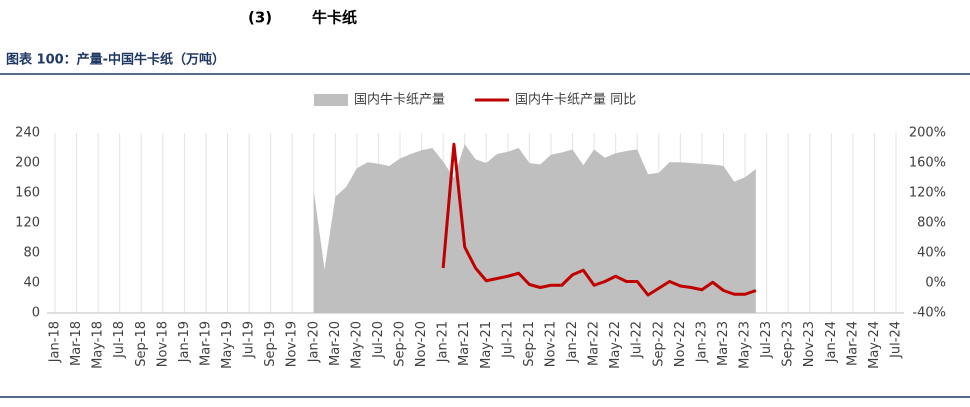 The height and width of the screenshot is (407, 970). Describe the element at coordinates (680, 344) in the screenshot. I see `x-tick-label: Nov-22` at that location.